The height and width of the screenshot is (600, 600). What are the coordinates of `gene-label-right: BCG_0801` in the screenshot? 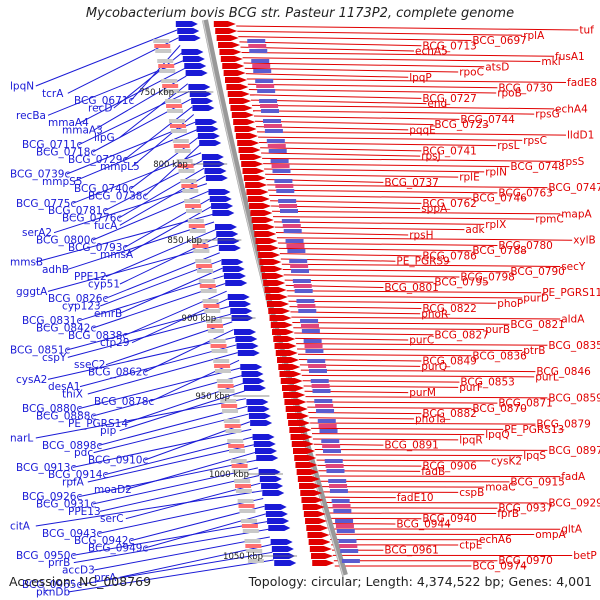 It's located at (411, 288).